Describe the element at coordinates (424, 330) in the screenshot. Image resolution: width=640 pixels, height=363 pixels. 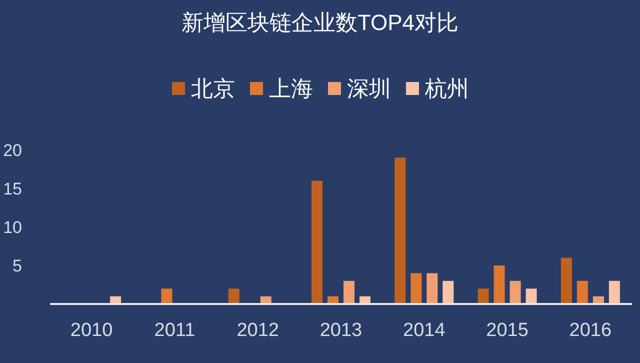
I see `x-tick-label: 2014` at that location.